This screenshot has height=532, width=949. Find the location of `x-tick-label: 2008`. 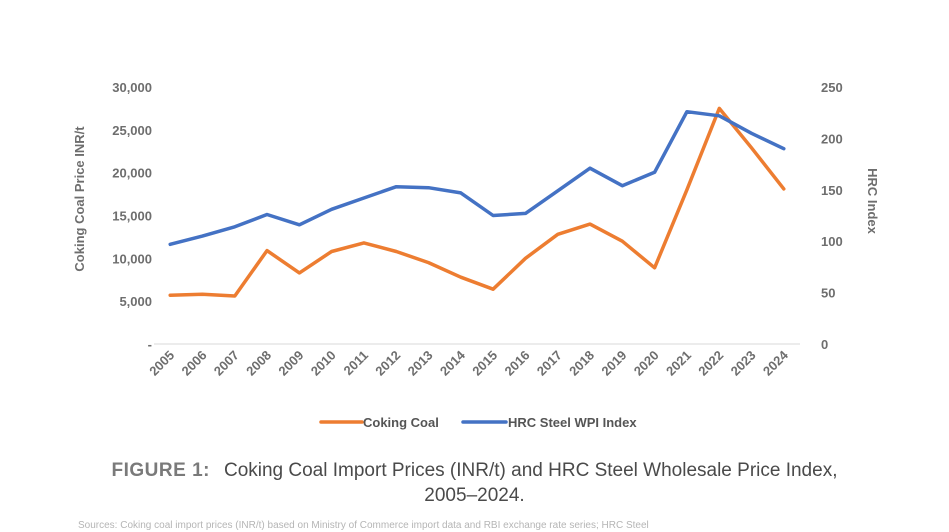

x-tick-label: 2008 is located at coordinates (258, 363).